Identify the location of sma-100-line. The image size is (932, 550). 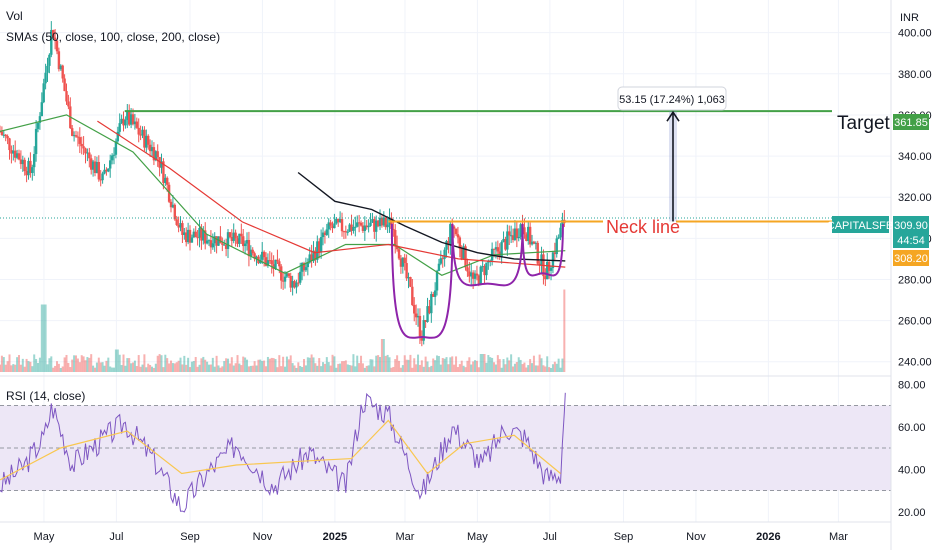
(331, 194).